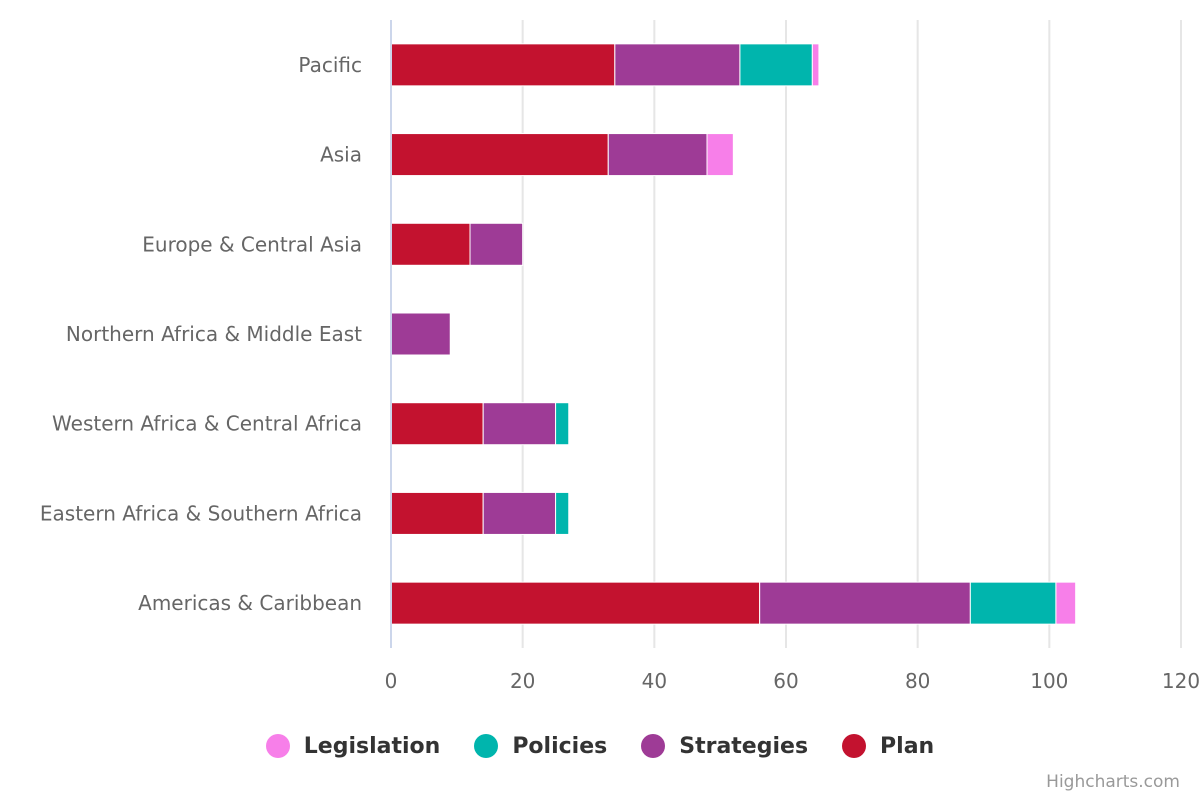 This screenshot has height=800, width=1200. What do you see at coordinates (1049, 681) in the screenshot?
I see `x-tick-label-100: 100` at bounding box center [1049, 681].